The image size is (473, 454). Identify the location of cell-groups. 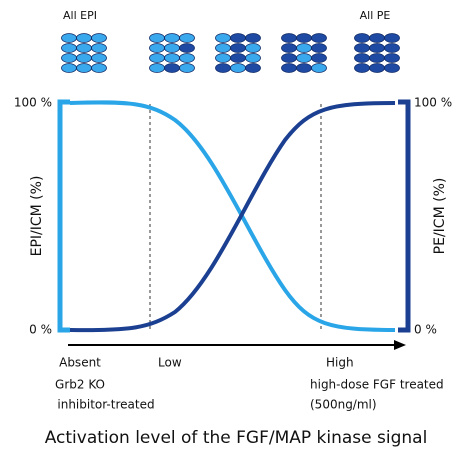
(230, 53).